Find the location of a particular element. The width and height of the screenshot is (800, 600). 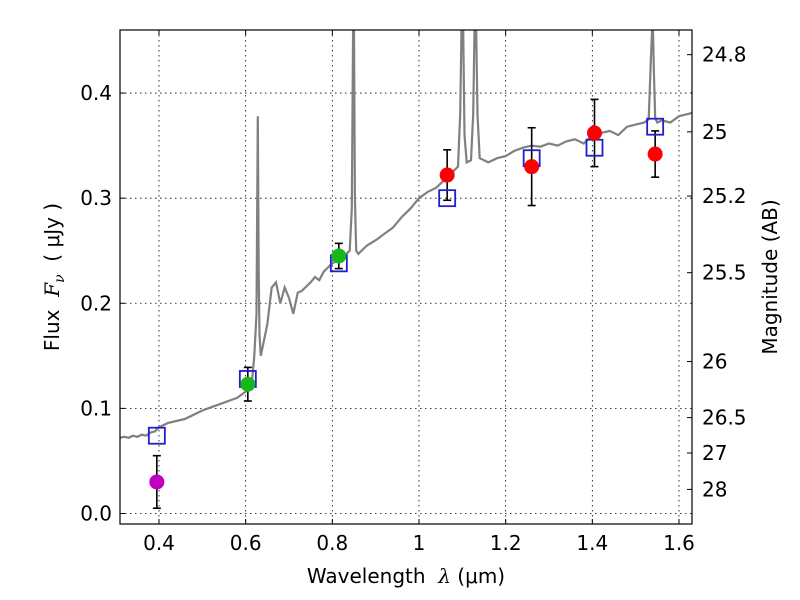

x-tick-label: 0.6 is located at coordinates (246, 543).